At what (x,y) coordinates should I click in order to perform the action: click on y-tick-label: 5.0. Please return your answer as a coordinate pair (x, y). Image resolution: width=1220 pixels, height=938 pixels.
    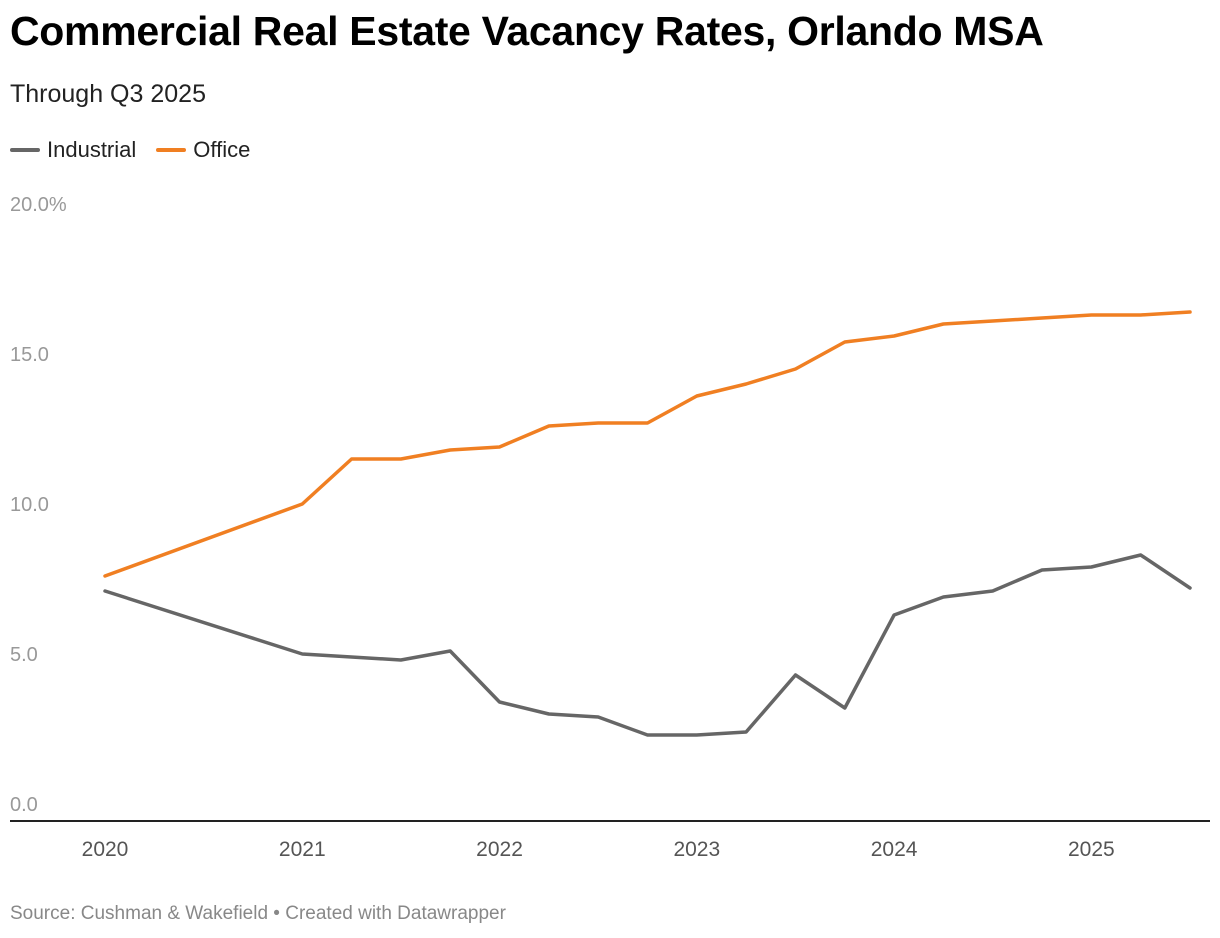
    Looking at the image, I should click on (24, 655).